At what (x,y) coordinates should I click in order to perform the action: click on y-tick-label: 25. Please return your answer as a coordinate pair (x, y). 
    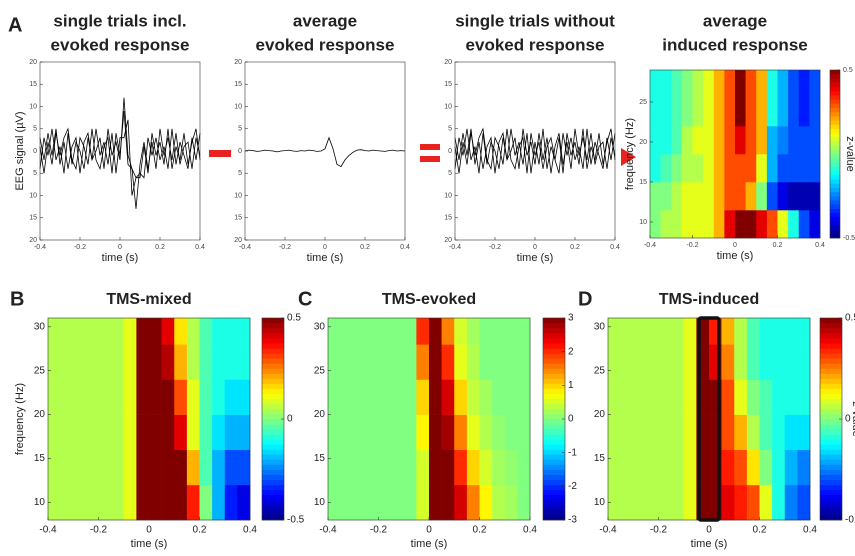
    Looking at the image, I should click on (643, 102).